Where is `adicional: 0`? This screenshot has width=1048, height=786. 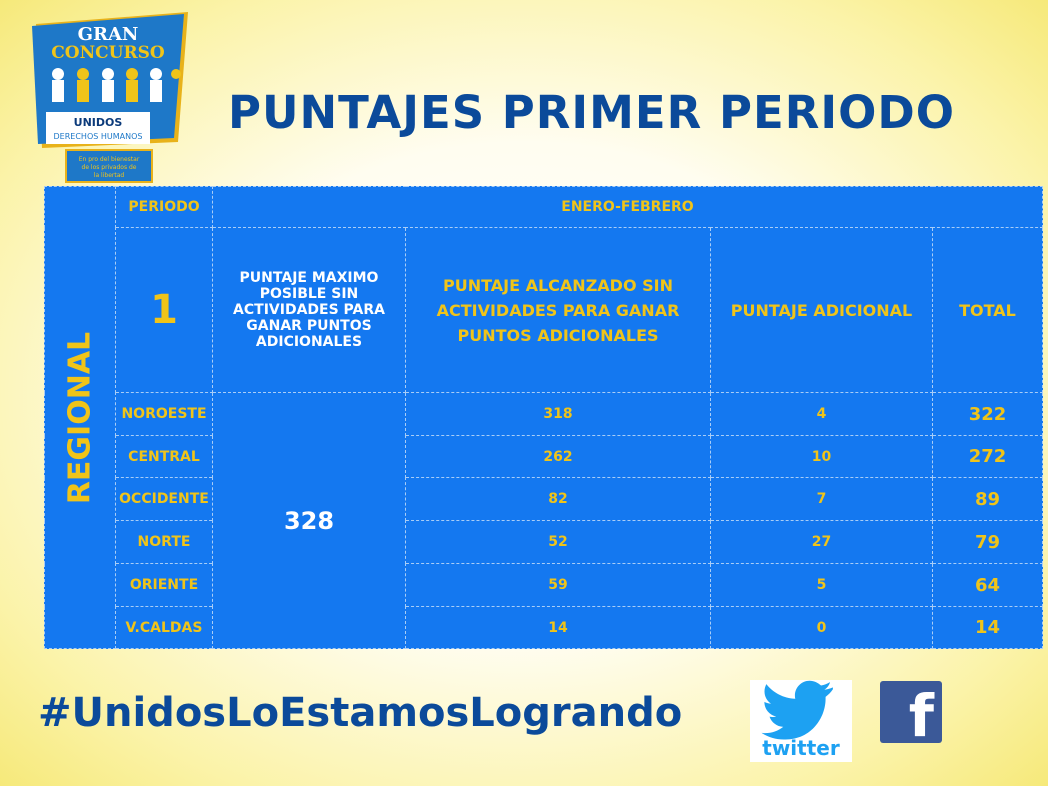
adicional: 0 is located at coordinates (821, 627).